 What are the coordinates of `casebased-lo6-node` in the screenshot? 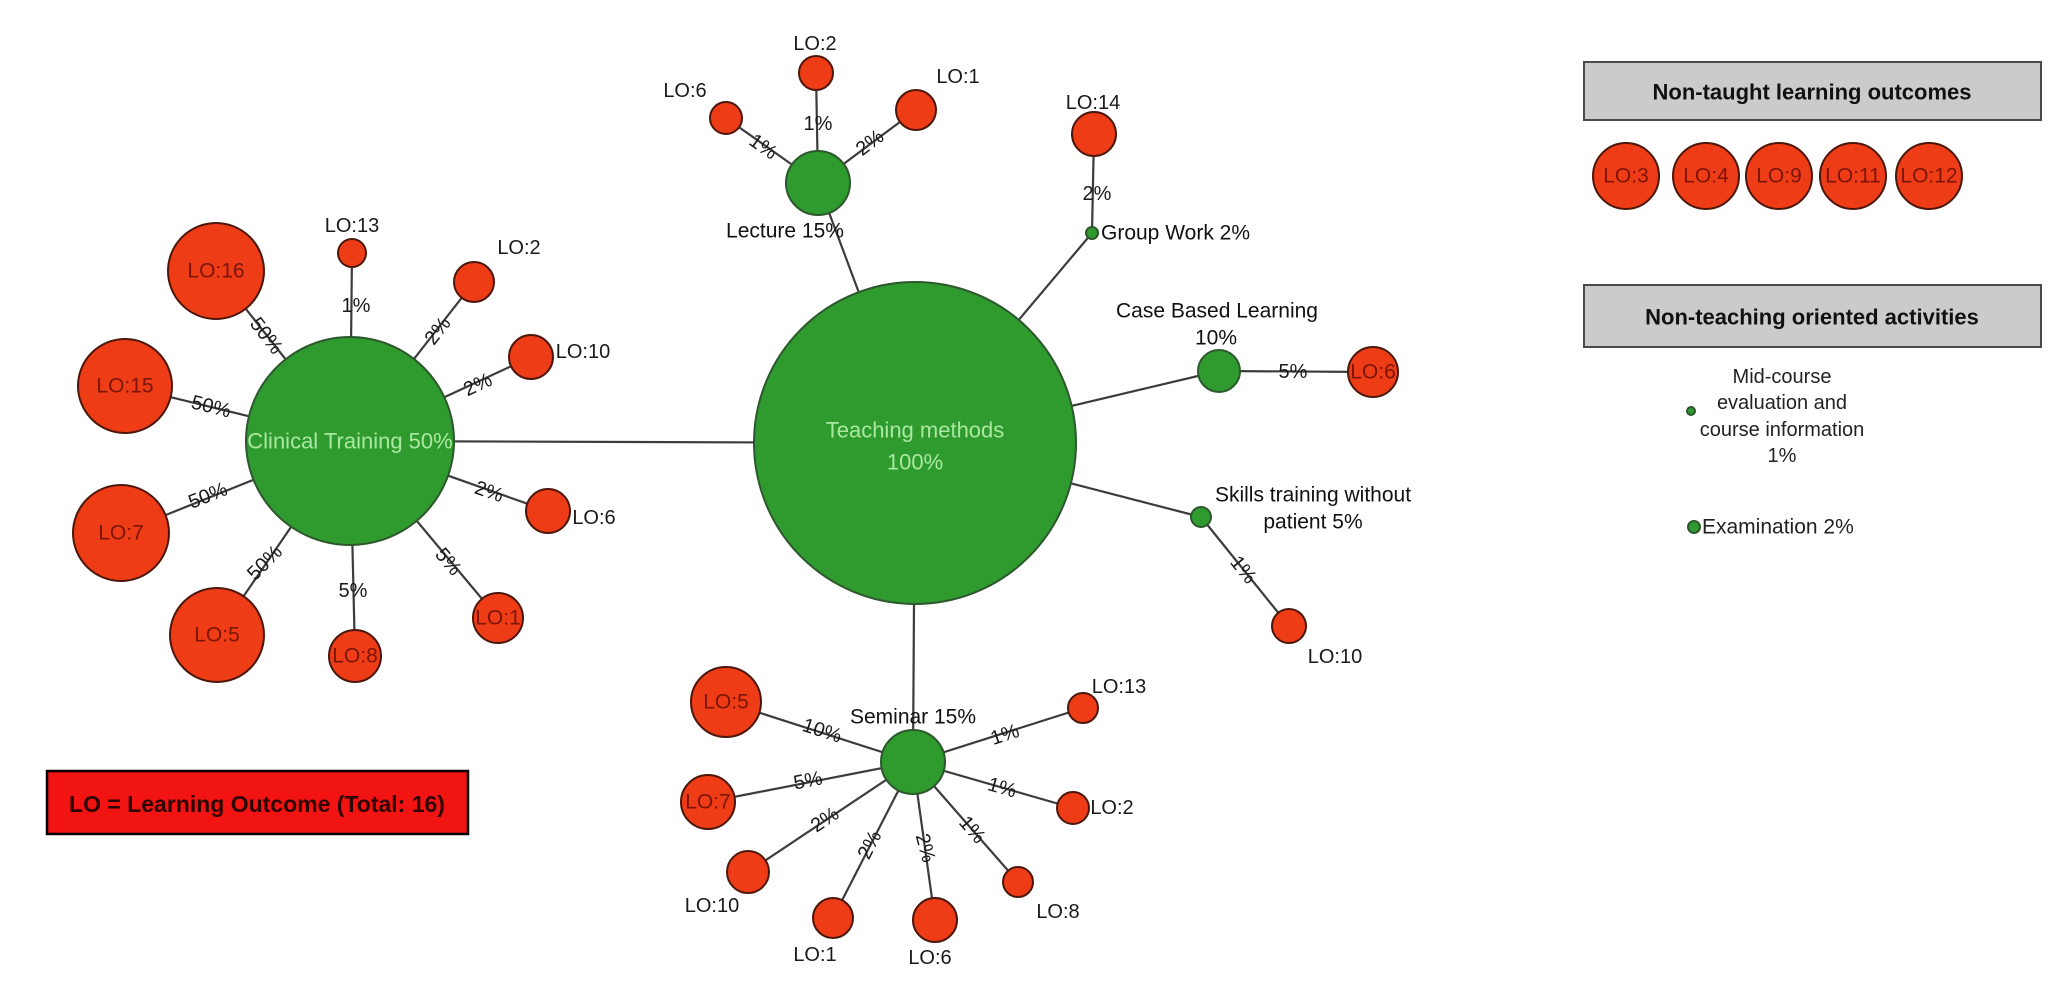 It's located at (1373, 372).